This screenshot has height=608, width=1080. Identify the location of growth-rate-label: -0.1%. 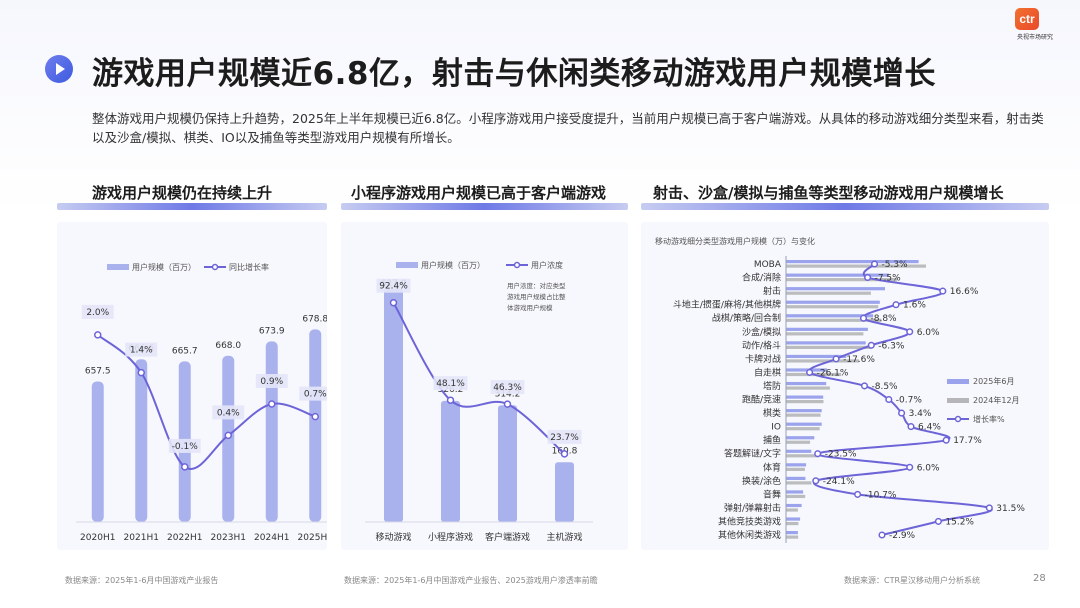
(185, 447).